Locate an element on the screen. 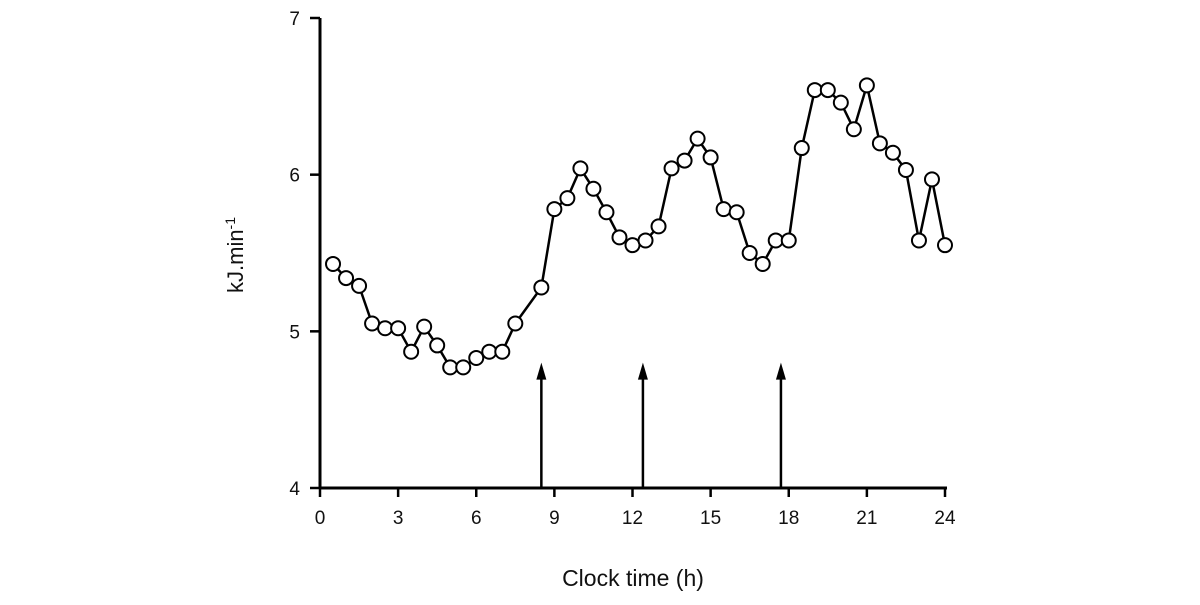 The width and height of the screenshot is (1200, 605). x-tick-label: 0 is located at coordinates (320, 518).